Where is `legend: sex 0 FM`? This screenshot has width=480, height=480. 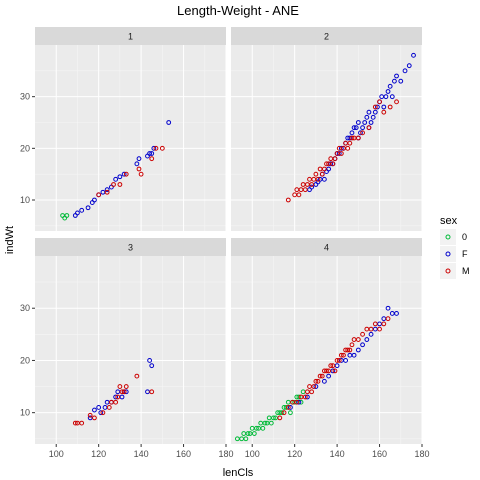 legend: sex 0 FM is located at coordinates (455, 247).